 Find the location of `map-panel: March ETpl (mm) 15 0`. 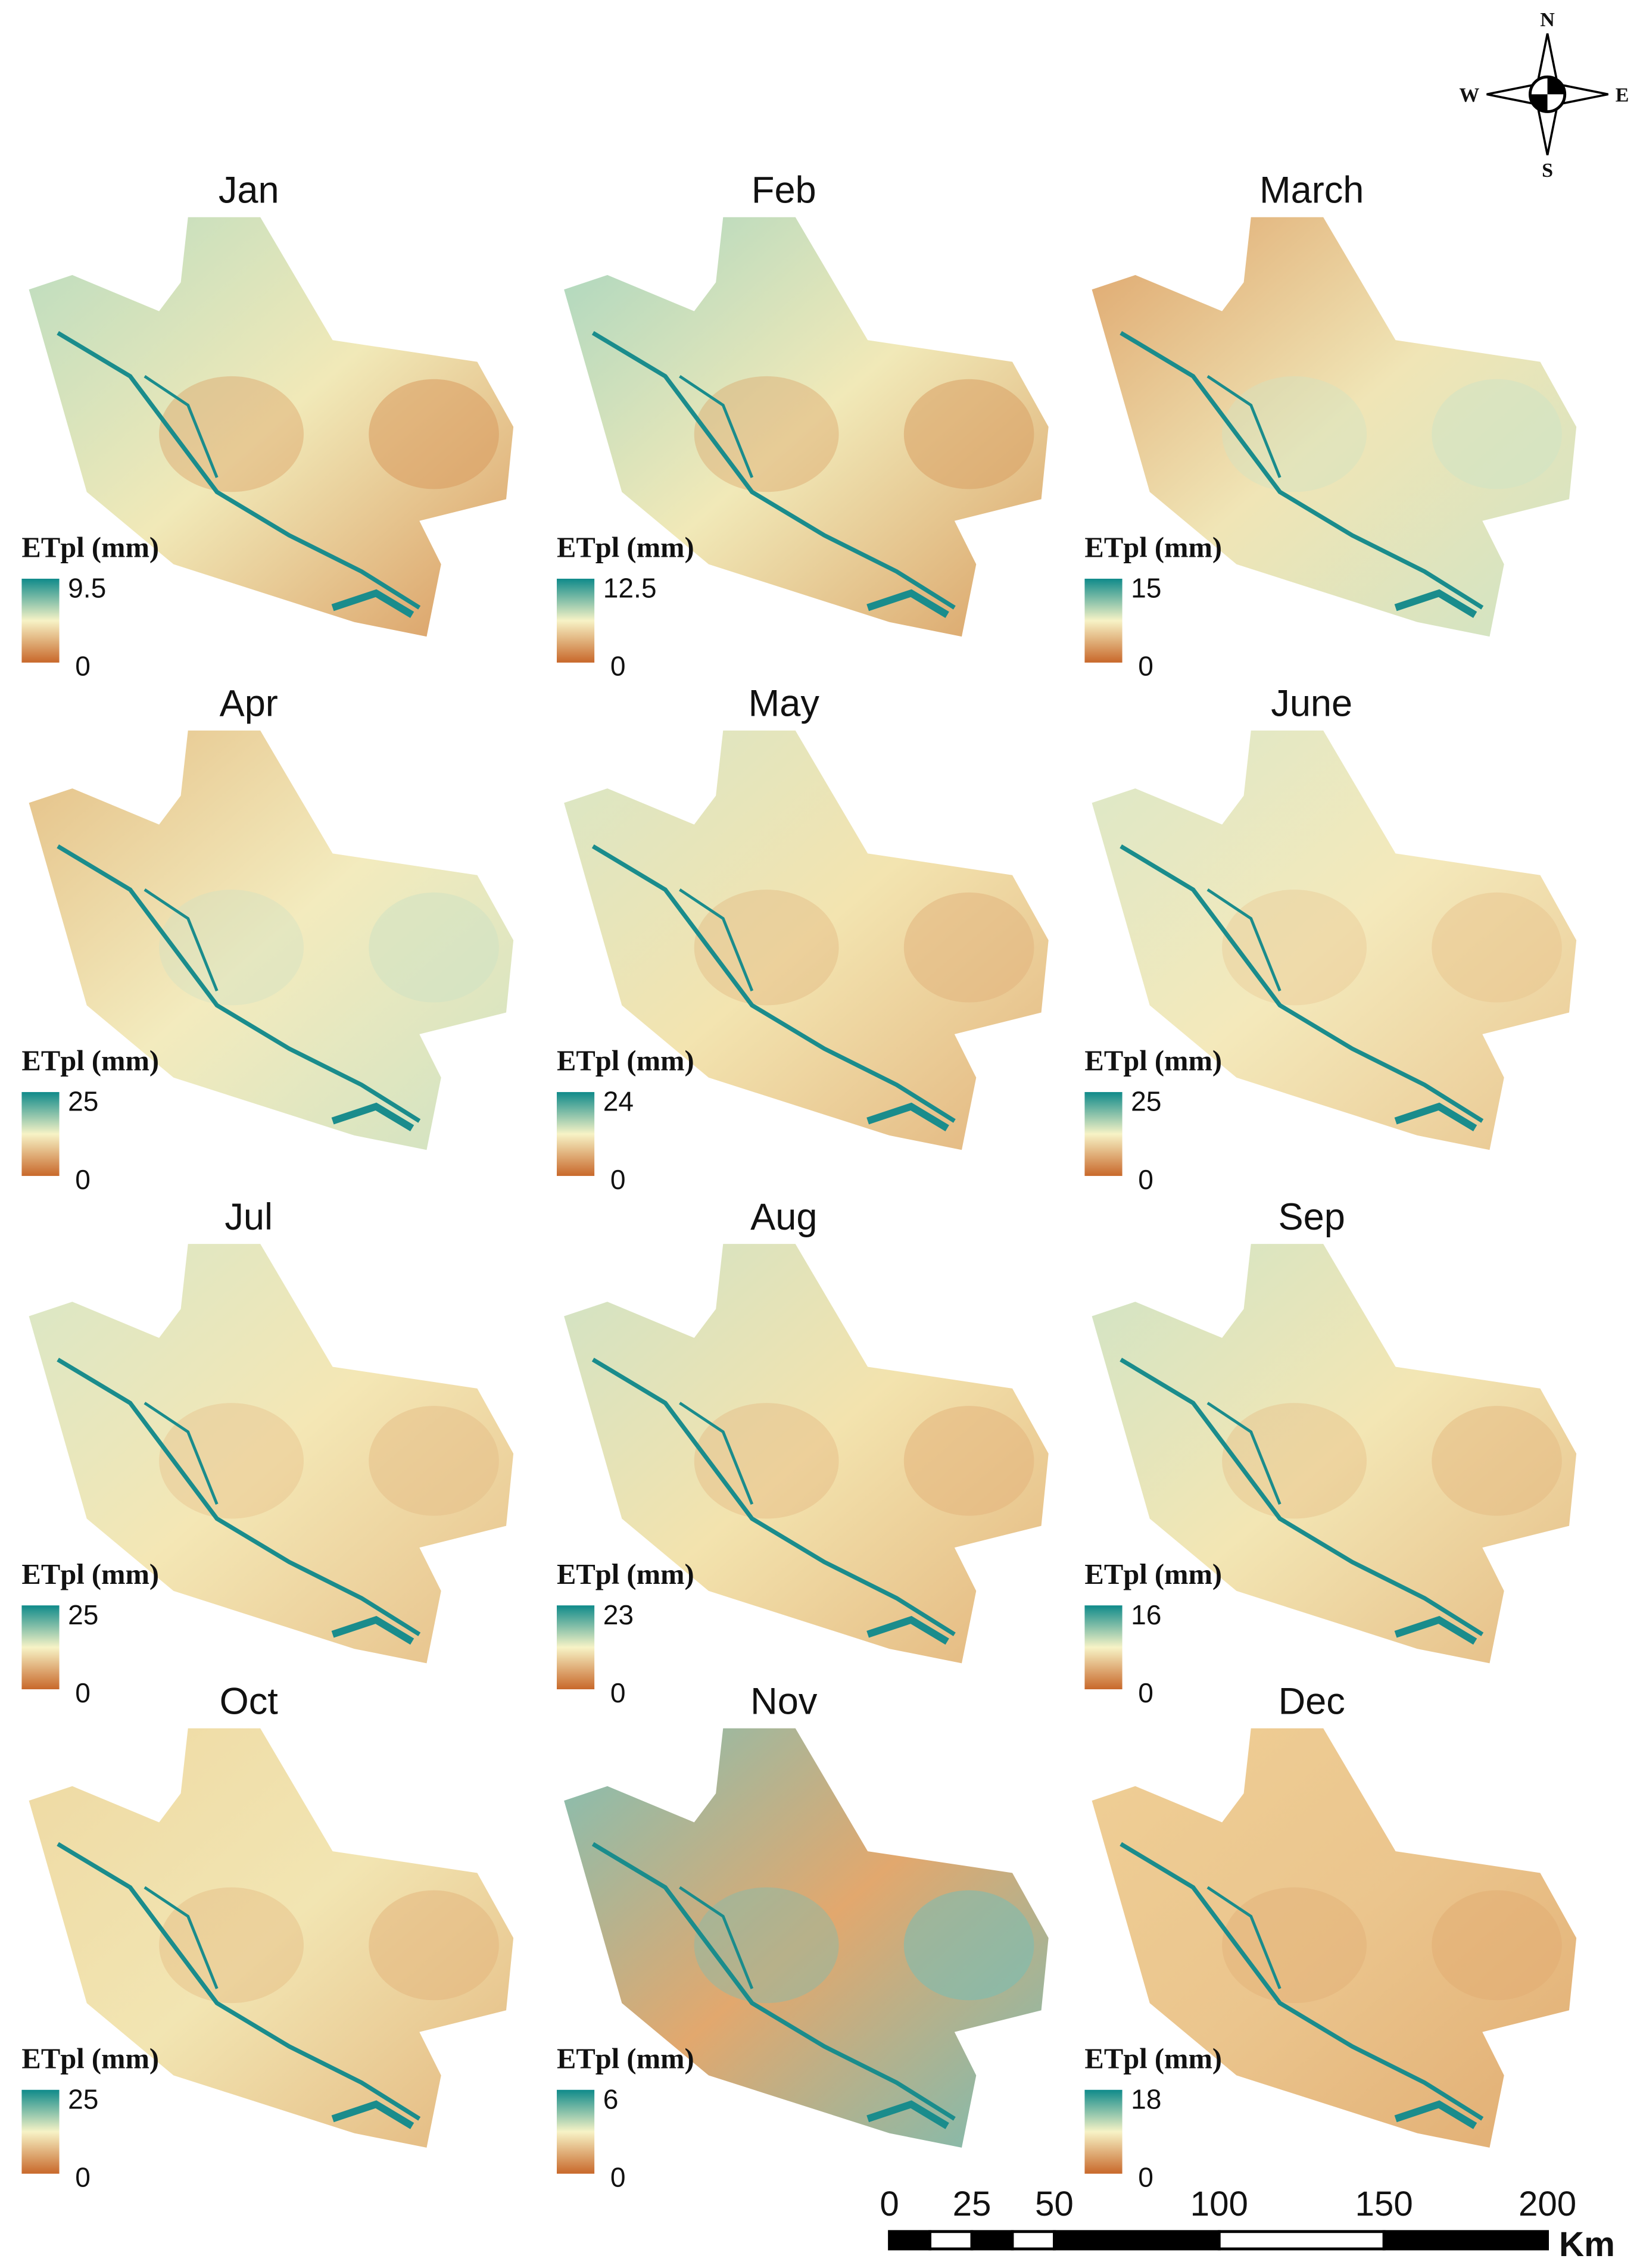

map-panel: March ETpl (mm) 15 0 is located at coordinates (1330, 426).